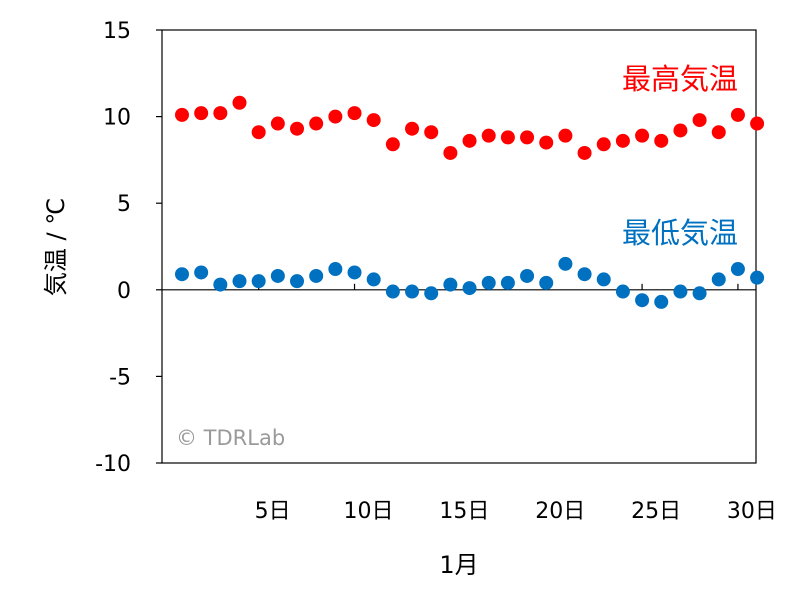 Image resolution: width=810 pixels, height=614 pixels. I want to click on y-tick-label: -10, so click(113, 464).